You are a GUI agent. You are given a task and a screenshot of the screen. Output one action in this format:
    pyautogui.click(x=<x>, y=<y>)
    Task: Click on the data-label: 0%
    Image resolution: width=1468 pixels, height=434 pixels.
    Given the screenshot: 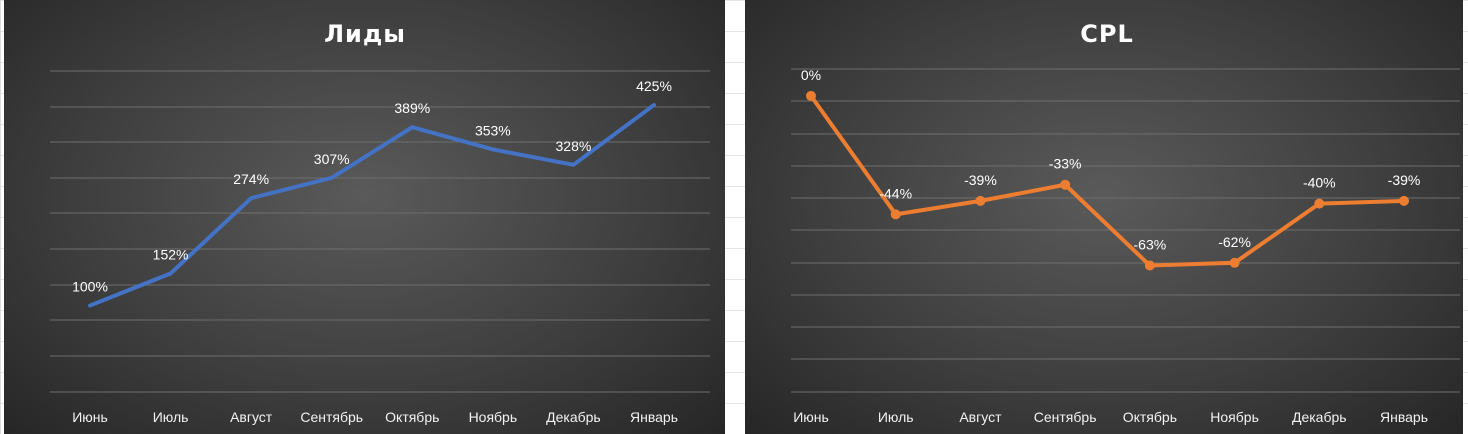 What is the action you would take?
    pyautogui.click(x=811, y=75)
    